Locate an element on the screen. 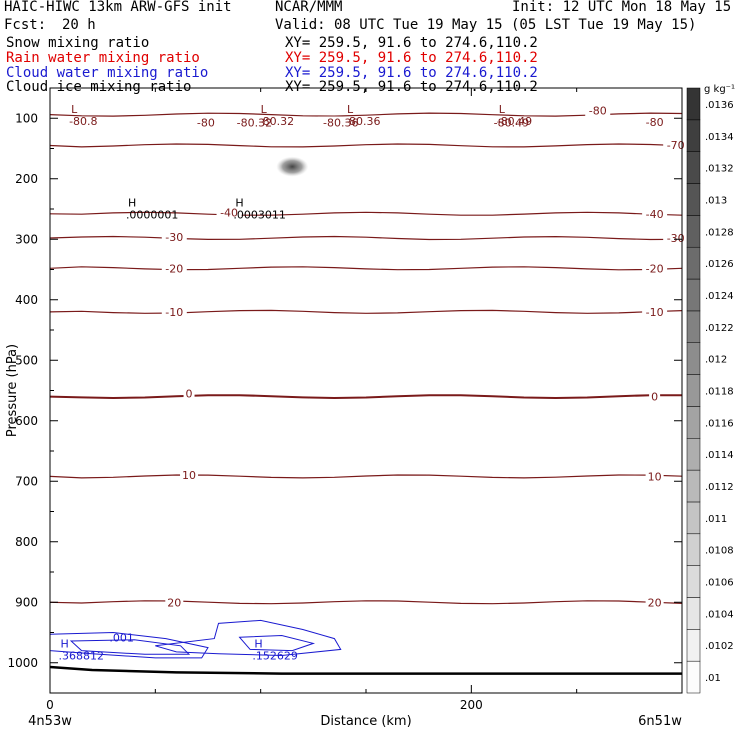 This screenshot has width=740, height=740. rain-field-name: Rain water mixing ratio is located at coordinates (103, 58).